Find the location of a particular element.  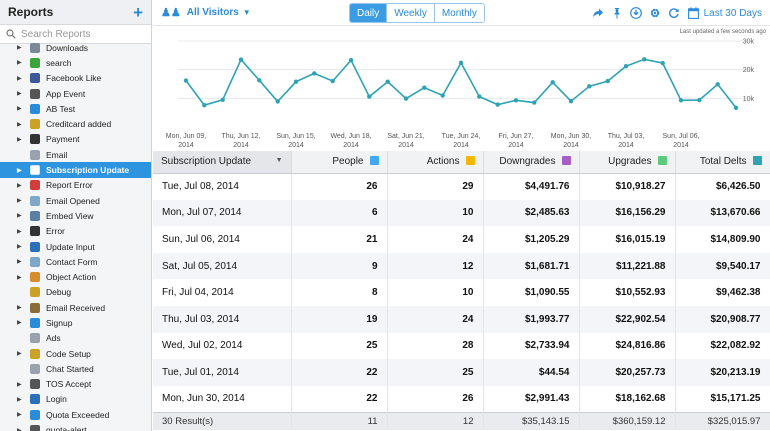

column-header-actions: Actions is located at coordinates (435, 162).